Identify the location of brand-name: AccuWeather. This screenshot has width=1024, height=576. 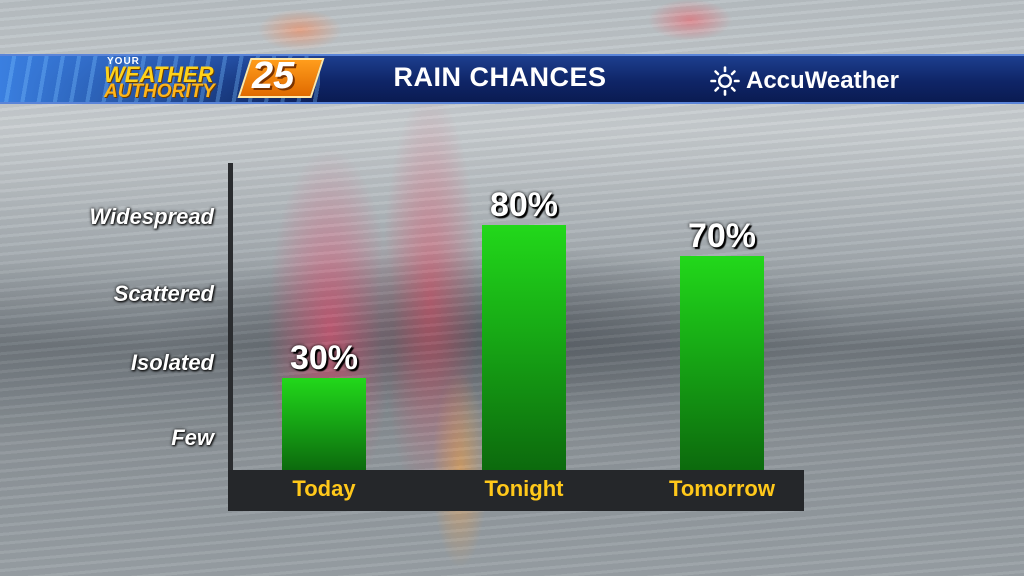
(822, 80).